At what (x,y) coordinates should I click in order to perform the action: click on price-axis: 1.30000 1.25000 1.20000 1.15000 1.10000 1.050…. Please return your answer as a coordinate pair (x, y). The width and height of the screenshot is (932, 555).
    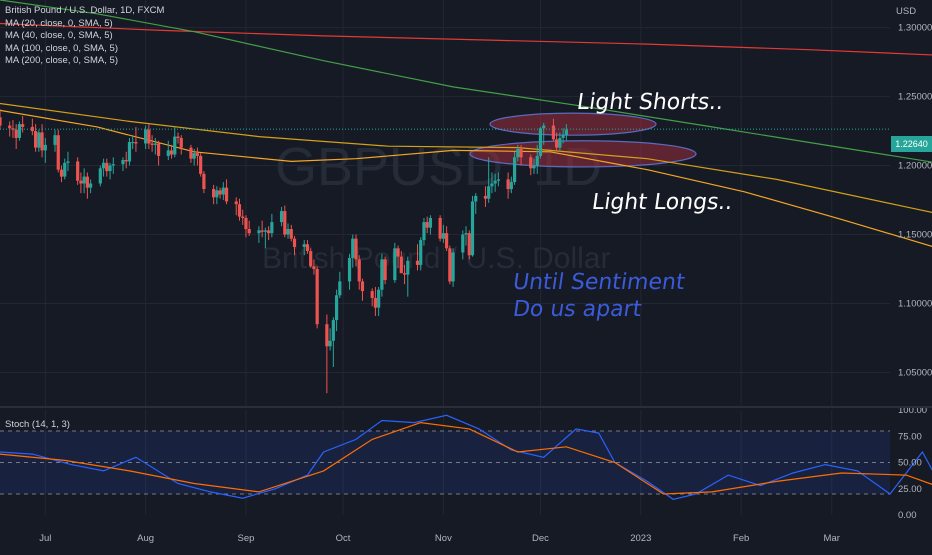
    Looking at the image, I should click on (915, 272).